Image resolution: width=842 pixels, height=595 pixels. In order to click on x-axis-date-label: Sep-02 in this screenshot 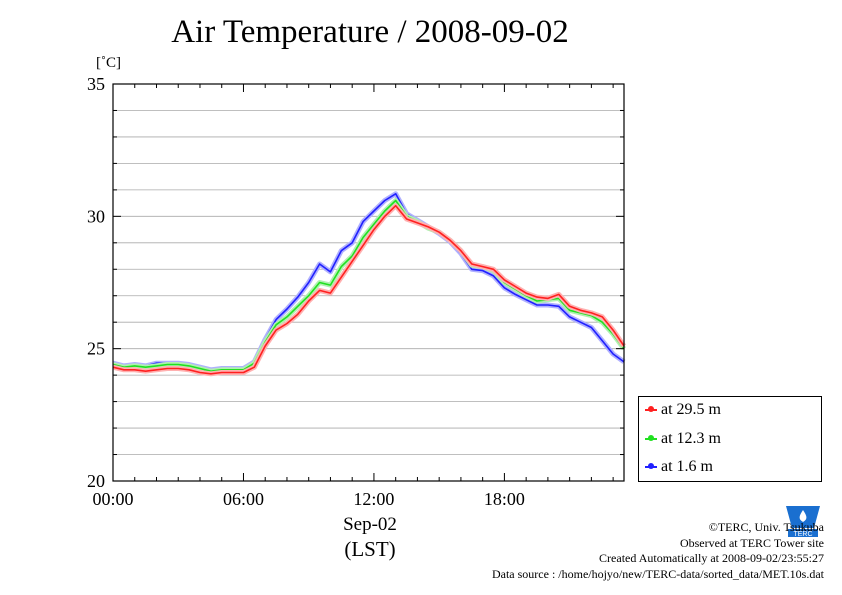, I will do `click(370, 524)`.